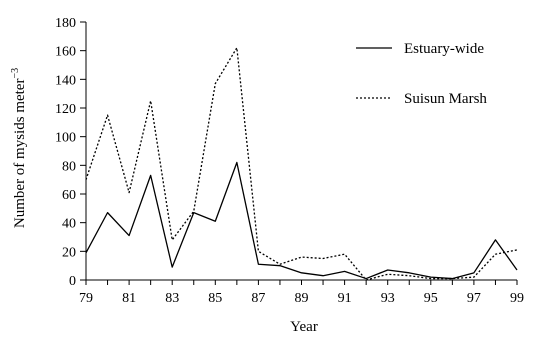 This screenshot has height=337, width=550. What do you see at coordinates (172, 298) in the screenshot?
I see `x-tick-label: 83` at bounding box center [172, 298].